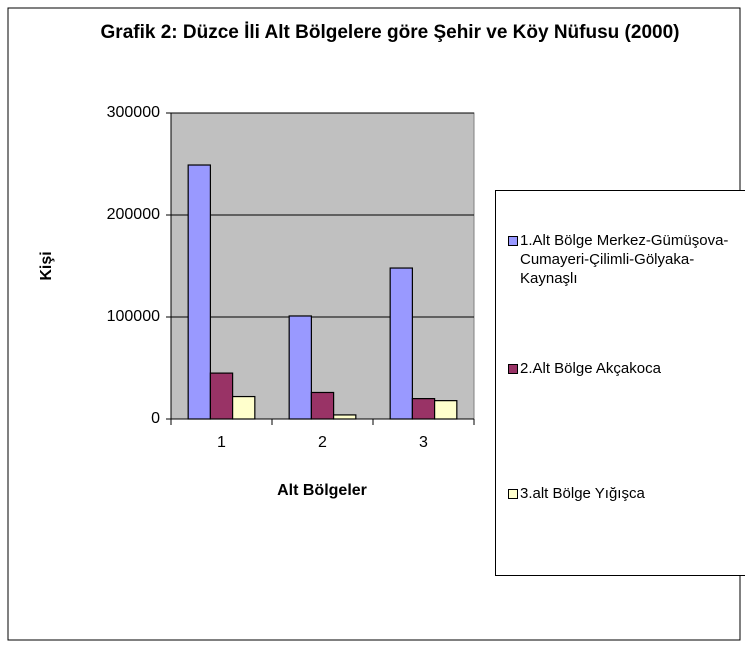 The height and width of the screenshot is (648, 745). Describe the element at coordinates (322, 442) in the screenshot. I see `x-tick-label: 2` at that location.